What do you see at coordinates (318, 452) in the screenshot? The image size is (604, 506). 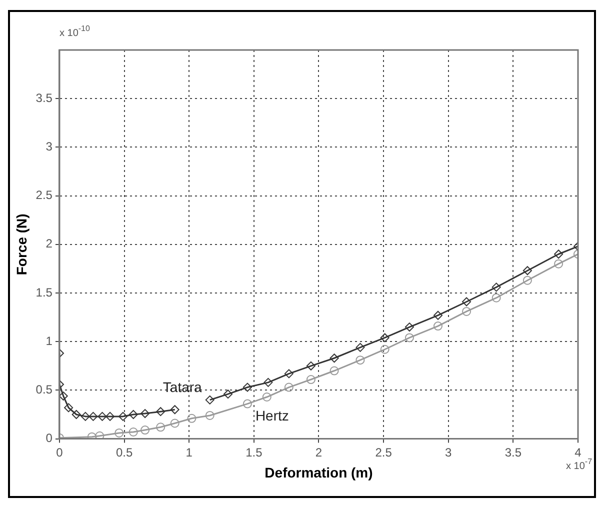 I see `x-tick-label: 2` at bounding box center [318, 452].